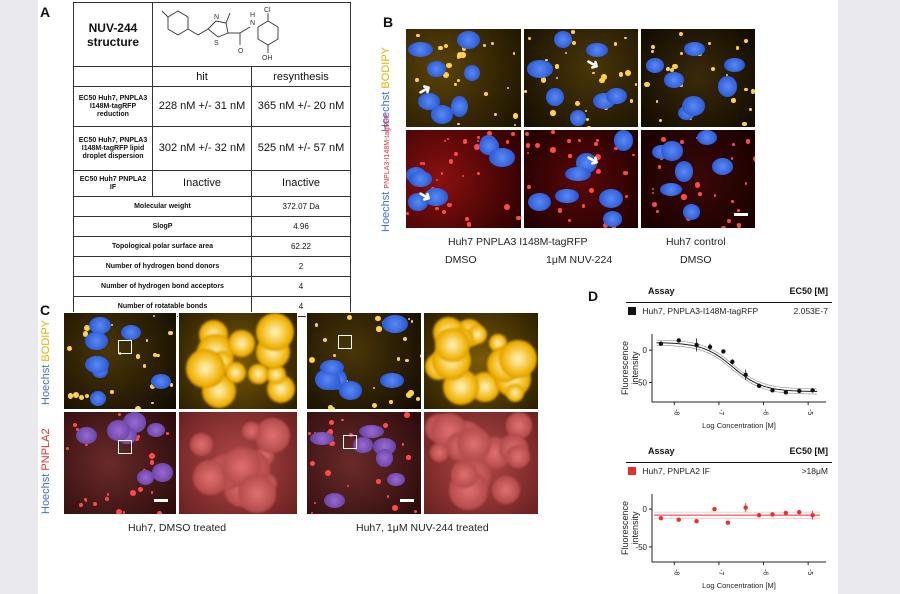 The image size is (900, 594). I want to click on y-axis-label: Fluorescence, so click(625, 528).